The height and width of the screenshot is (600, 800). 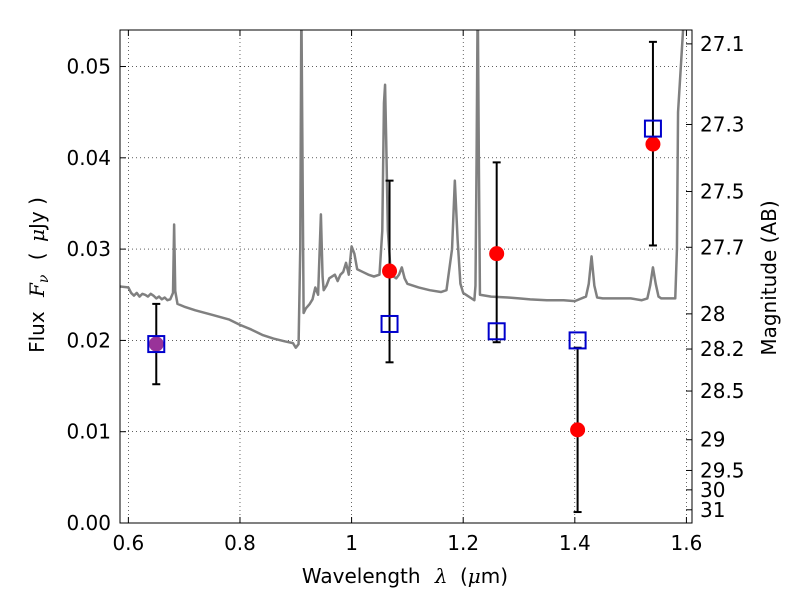 What do you see at coordinates (712, 510) in the screenshot?
I see `y2-tick-label: 31` at bounding box center [712, 510].